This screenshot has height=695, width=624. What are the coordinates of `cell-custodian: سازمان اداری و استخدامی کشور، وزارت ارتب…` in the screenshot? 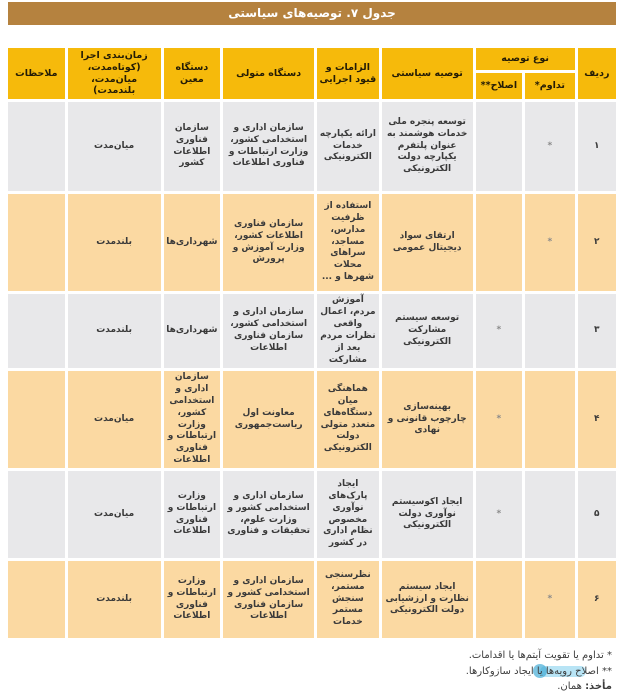 It's located at (269, 146).